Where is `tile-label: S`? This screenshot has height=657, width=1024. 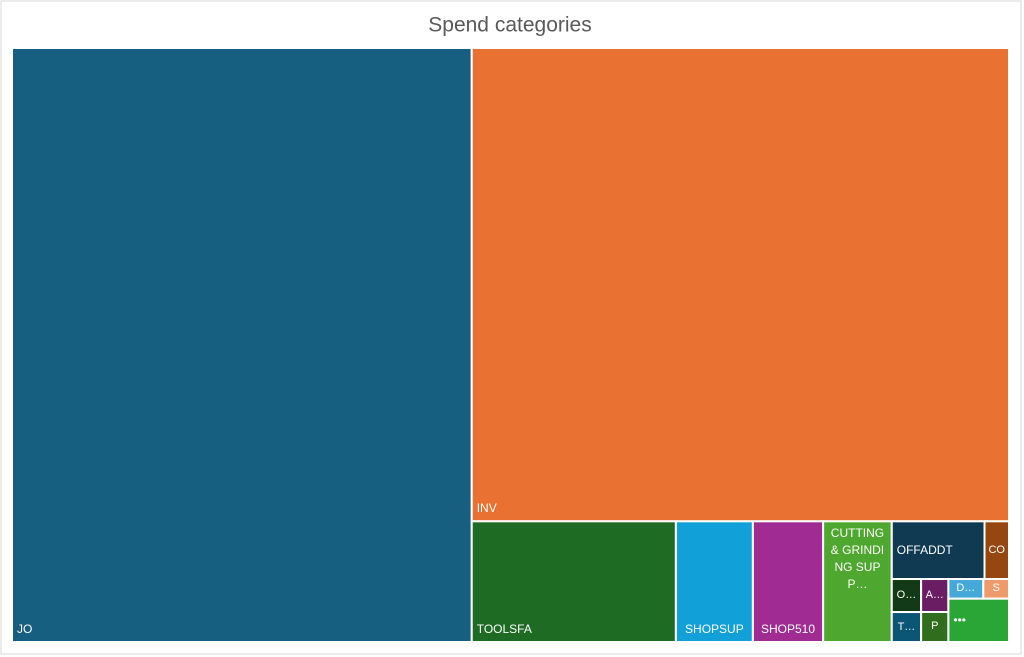
tile-label: S is located at coordinates (996, 588).